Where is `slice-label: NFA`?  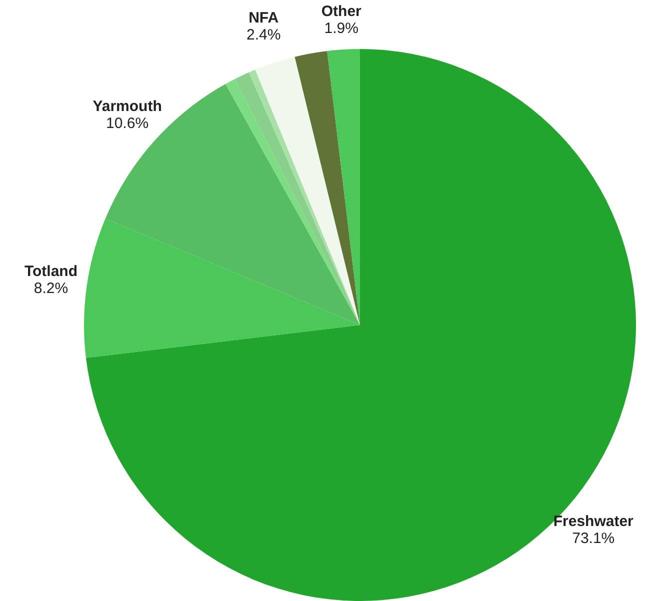 slice-label: NFA is located at coordinates (263, 17).